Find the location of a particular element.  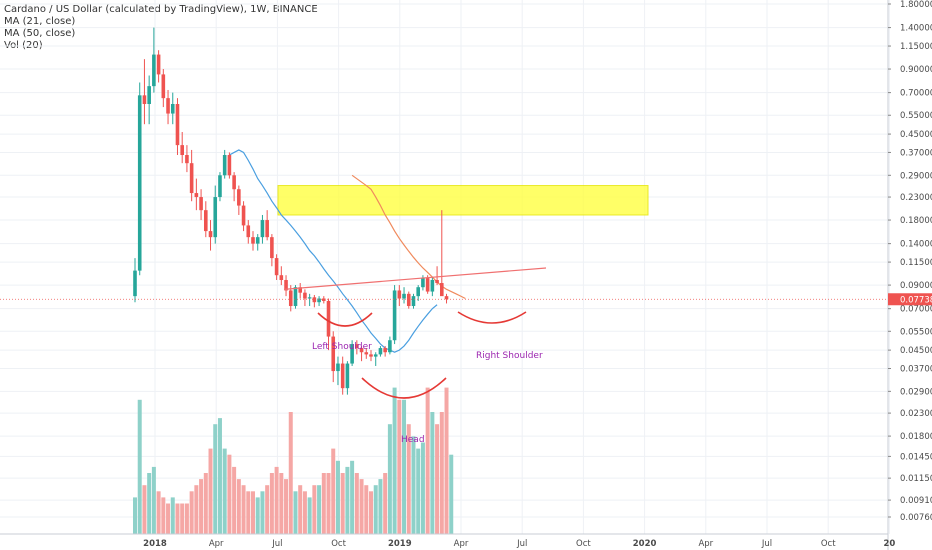

price-tick-label: 1.150000 is located at coordinates (916, 47).